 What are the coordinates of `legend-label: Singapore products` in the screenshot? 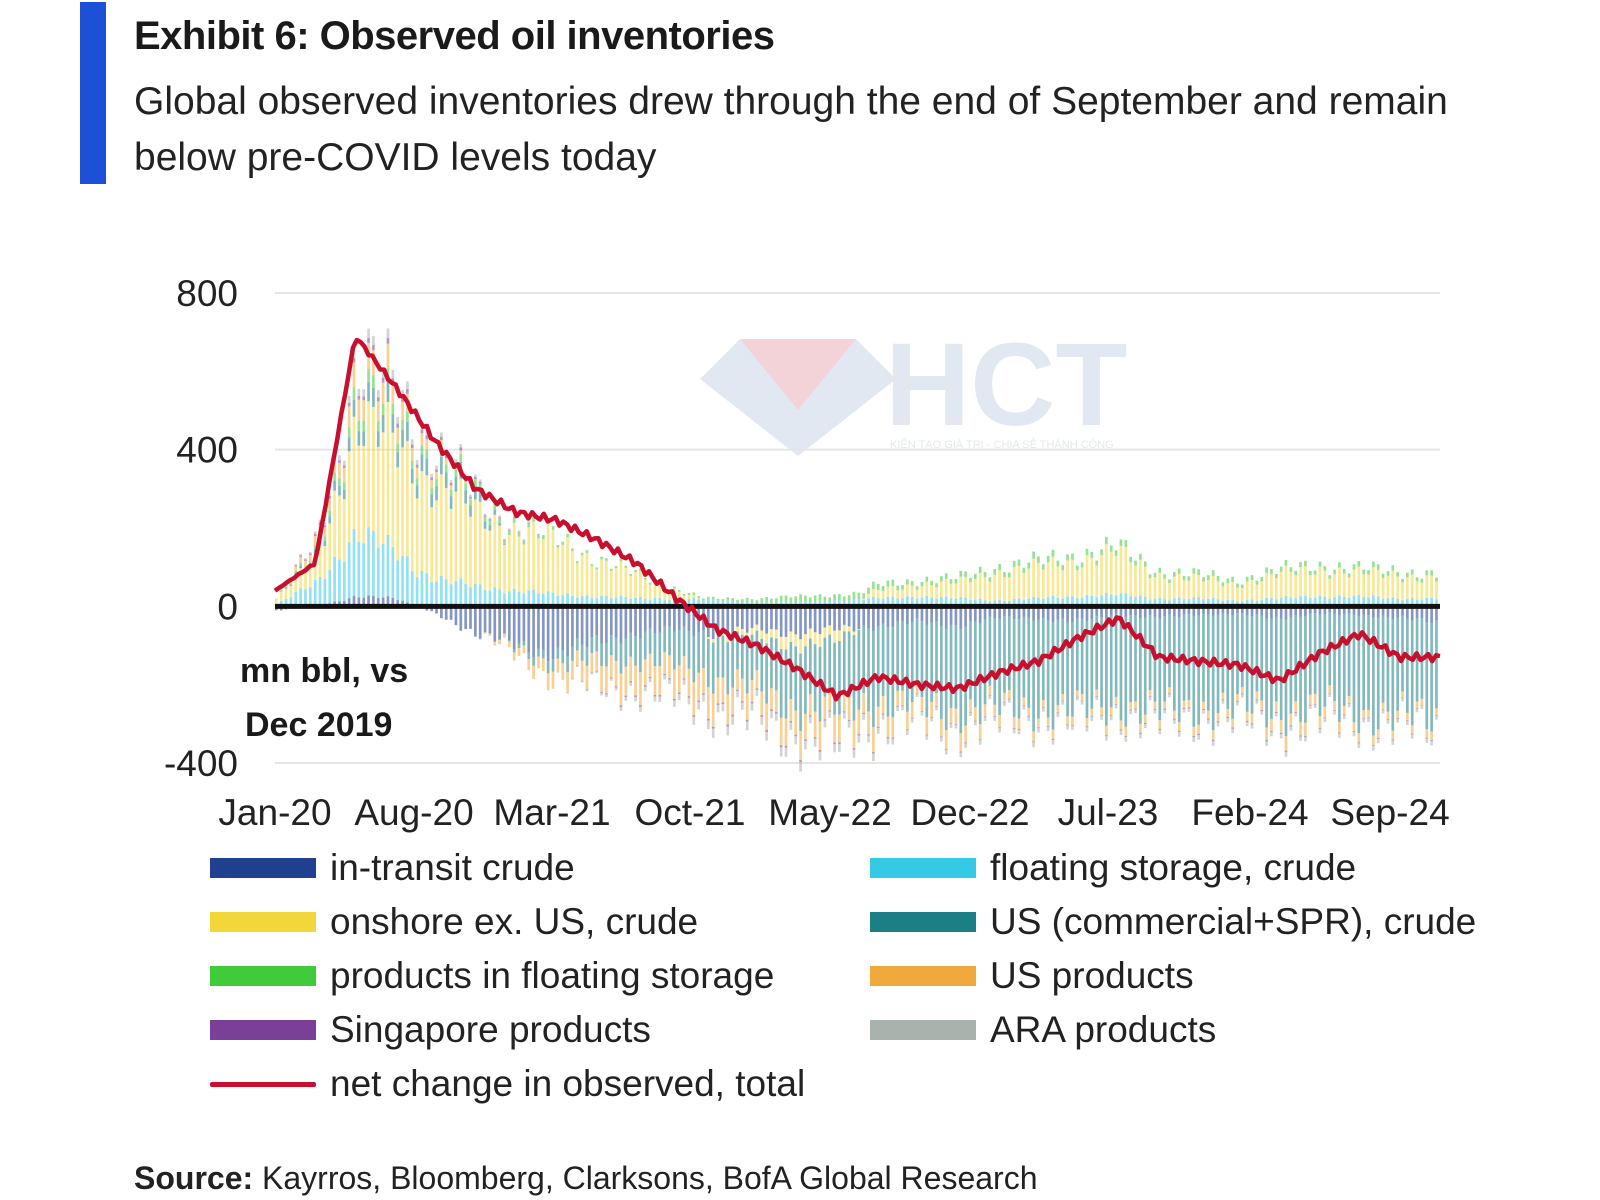 It's located at (490, 1029).